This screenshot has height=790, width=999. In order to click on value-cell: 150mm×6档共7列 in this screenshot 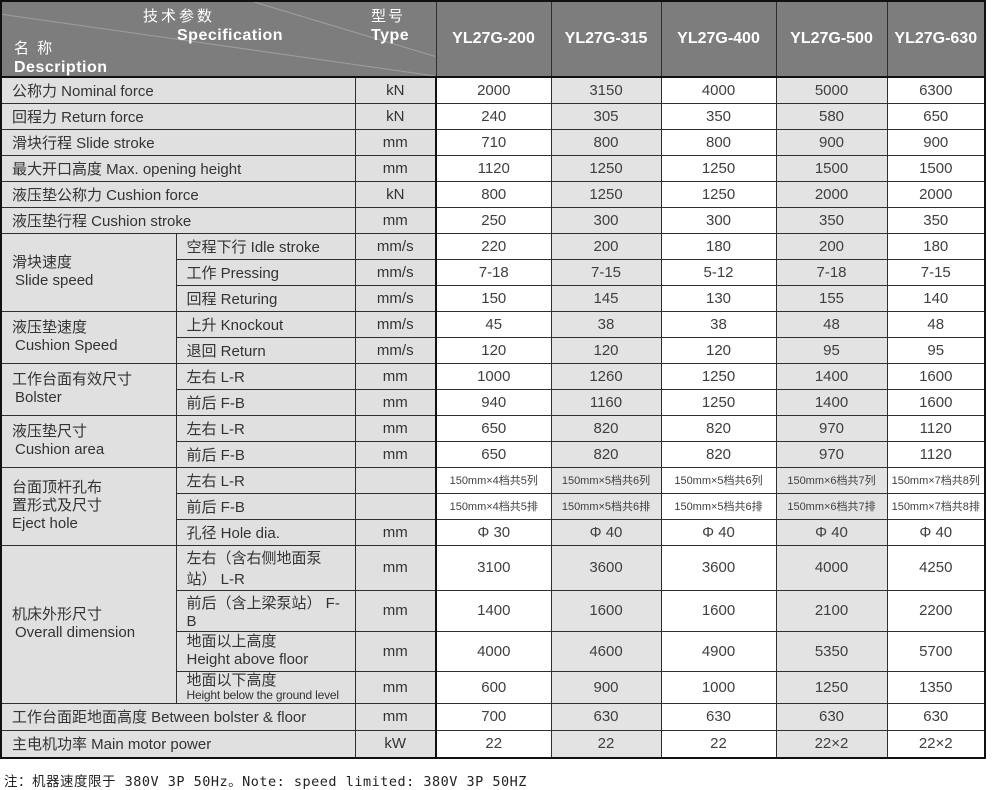, I will do `click(831, 480)`.